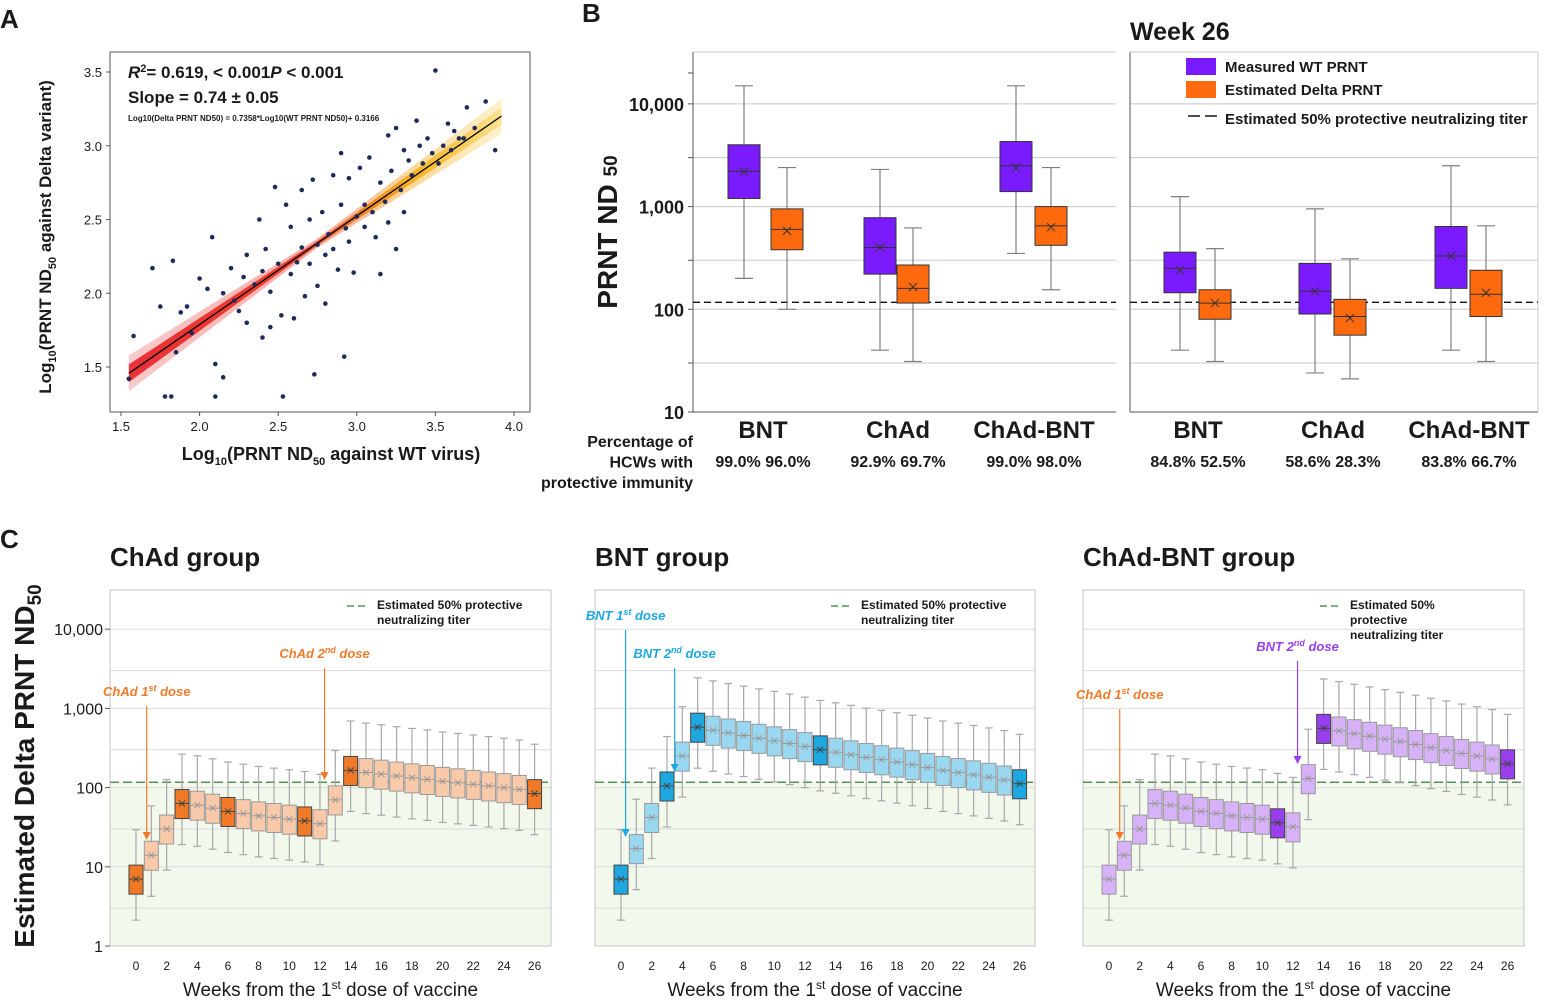  What do you see at coordinates (9, 19) in the screenshot?
I see `panel-label-a: A` at bounding box center [9, 19].